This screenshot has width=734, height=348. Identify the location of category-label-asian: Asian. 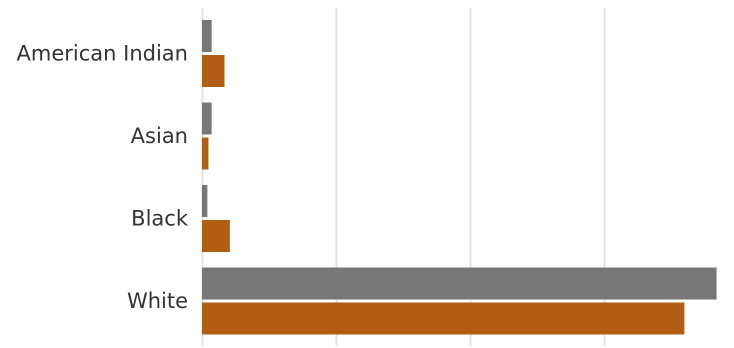
(159, 136).